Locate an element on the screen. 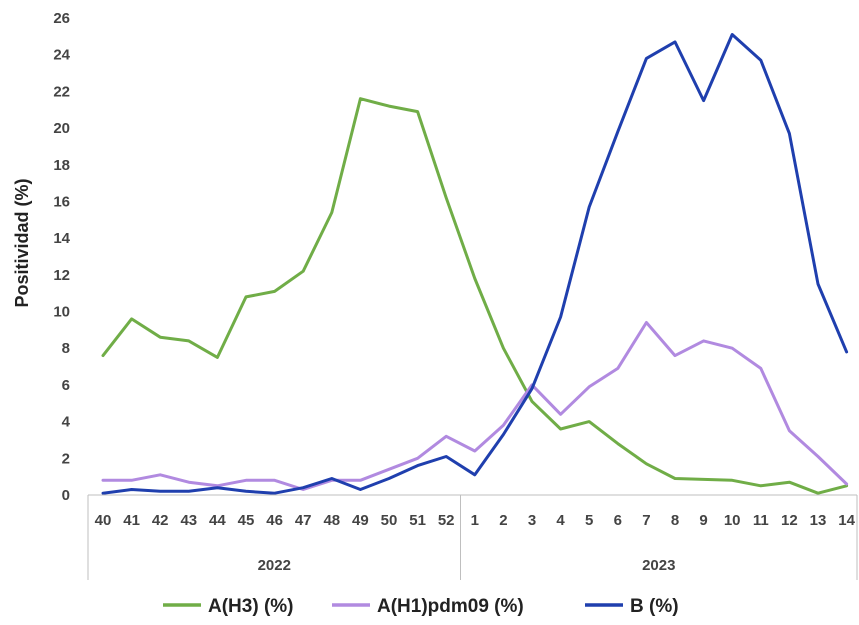 This screenshot has height=625, width=859. x-tick-label: 43 is located at coordinates (188, 520).